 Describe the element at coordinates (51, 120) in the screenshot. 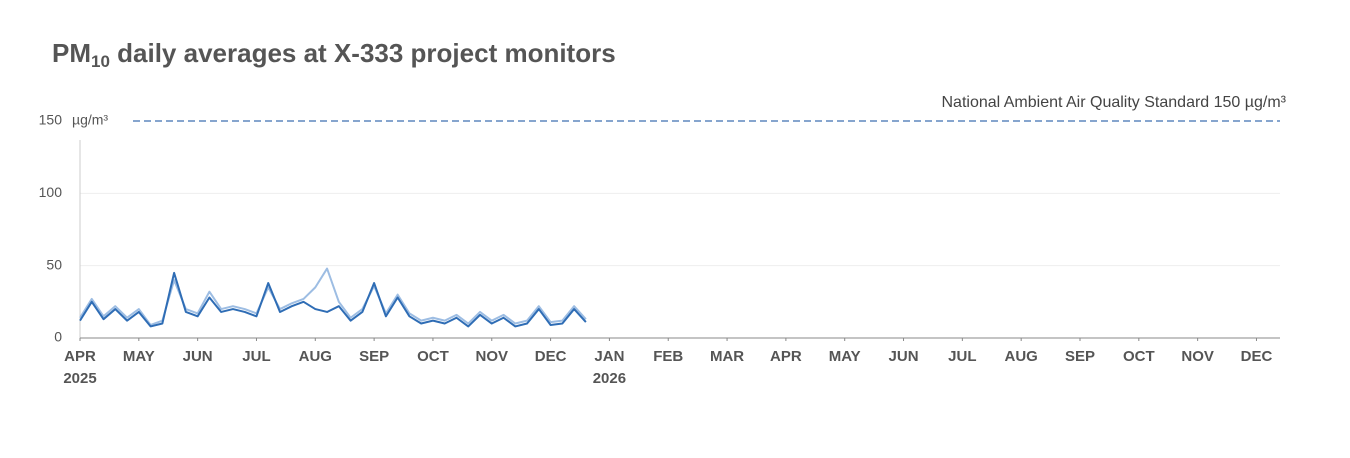

I see `y-tick-label: 150` at that location.